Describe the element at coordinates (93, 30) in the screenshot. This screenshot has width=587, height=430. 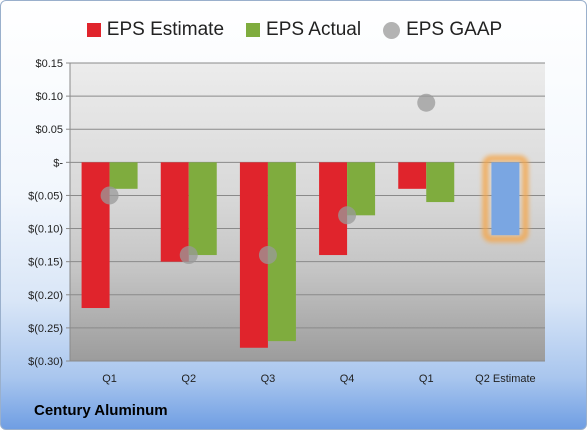
I see `legend-swatch-eps-estimate` at that location.